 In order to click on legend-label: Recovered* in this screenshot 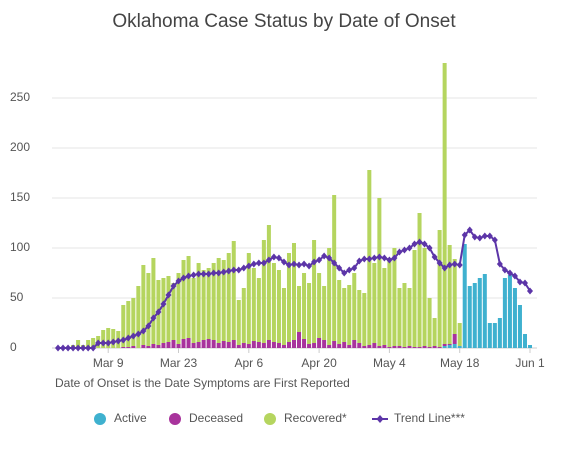, I will do `click(315, 418)`.